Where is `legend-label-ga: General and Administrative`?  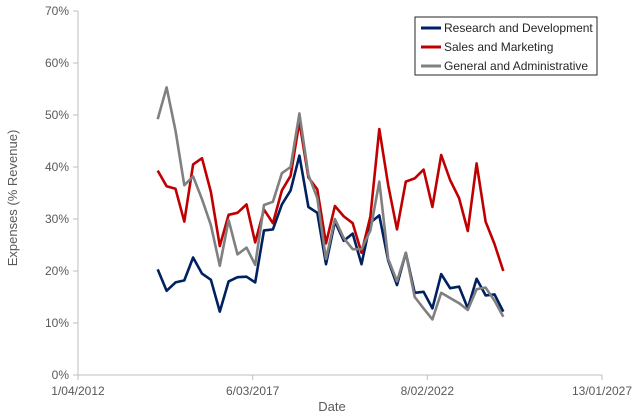 legend-label-ga: General and Administrative is located at coordinates (516, 66).